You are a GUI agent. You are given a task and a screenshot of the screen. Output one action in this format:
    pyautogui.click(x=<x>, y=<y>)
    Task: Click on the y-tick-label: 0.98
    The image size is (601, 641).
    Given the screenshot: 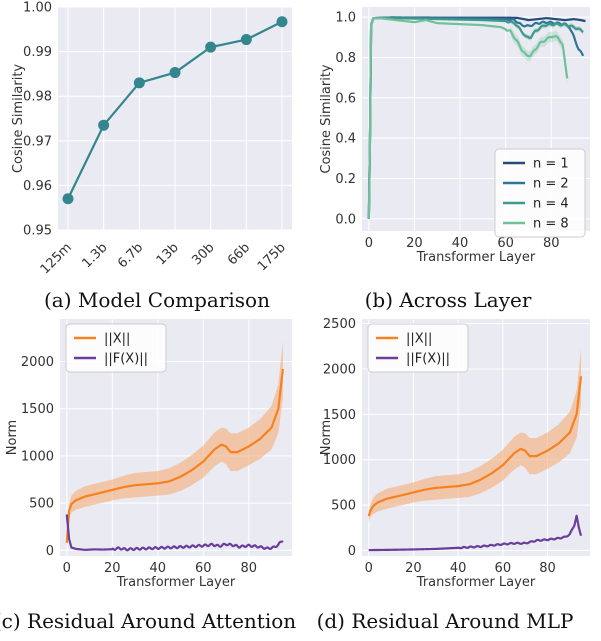 What is the action you would take?
    pyautogui.click(x=37, y=97)
    